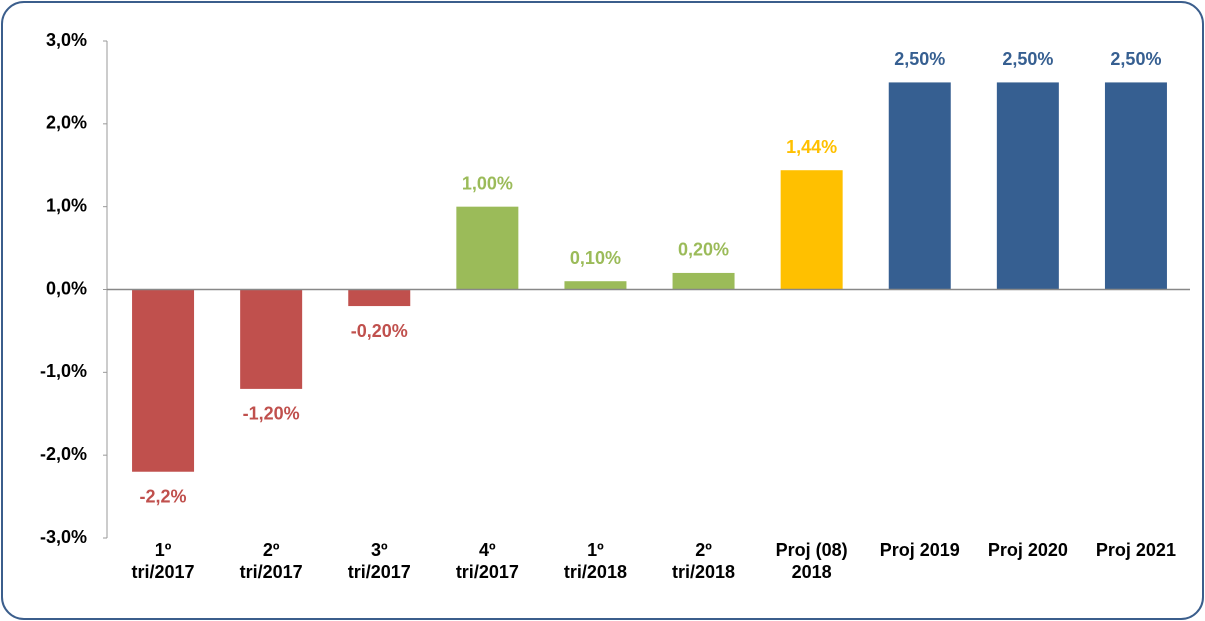 Image resolution: width=1205 pixels, height=621 pixels. I want to click on y-tick-label: 0,0%, so click(66, 288).